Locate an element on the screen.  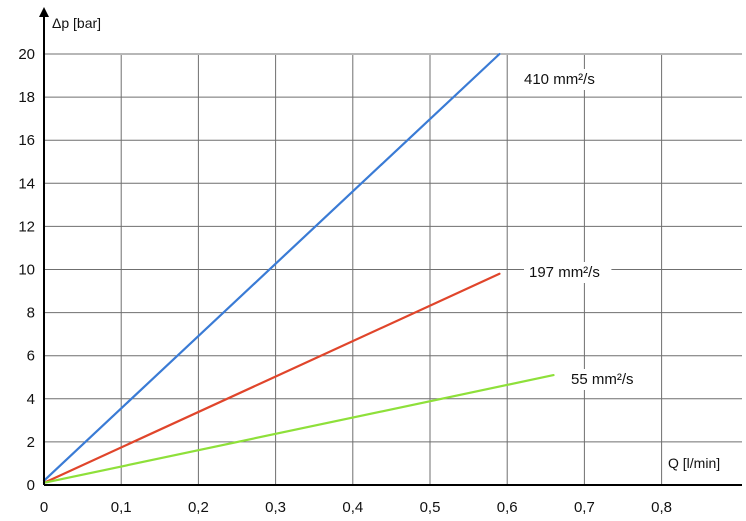
x-tick-label: 0,2 is located at coordinates (198, 507).